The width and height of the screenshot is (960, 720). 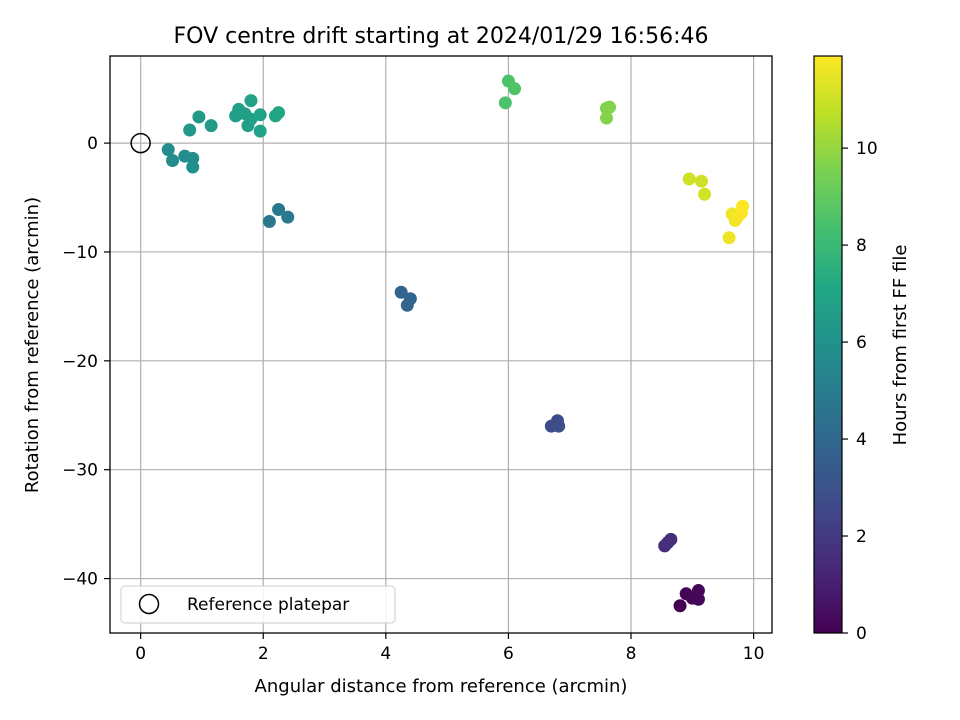 I want to click on colorbar-ticks: 0 2 4 6 8 10, so click(x=860, y=391).